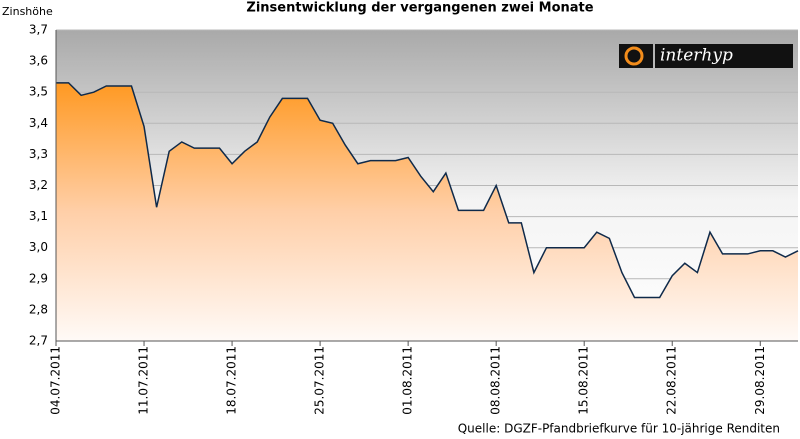 Image resolution: width=800 pixels, height=439 pixels. Describe the element at coordinates (38, 216) in the screenshot. I see `y-tick-label: 3,1` at that location.